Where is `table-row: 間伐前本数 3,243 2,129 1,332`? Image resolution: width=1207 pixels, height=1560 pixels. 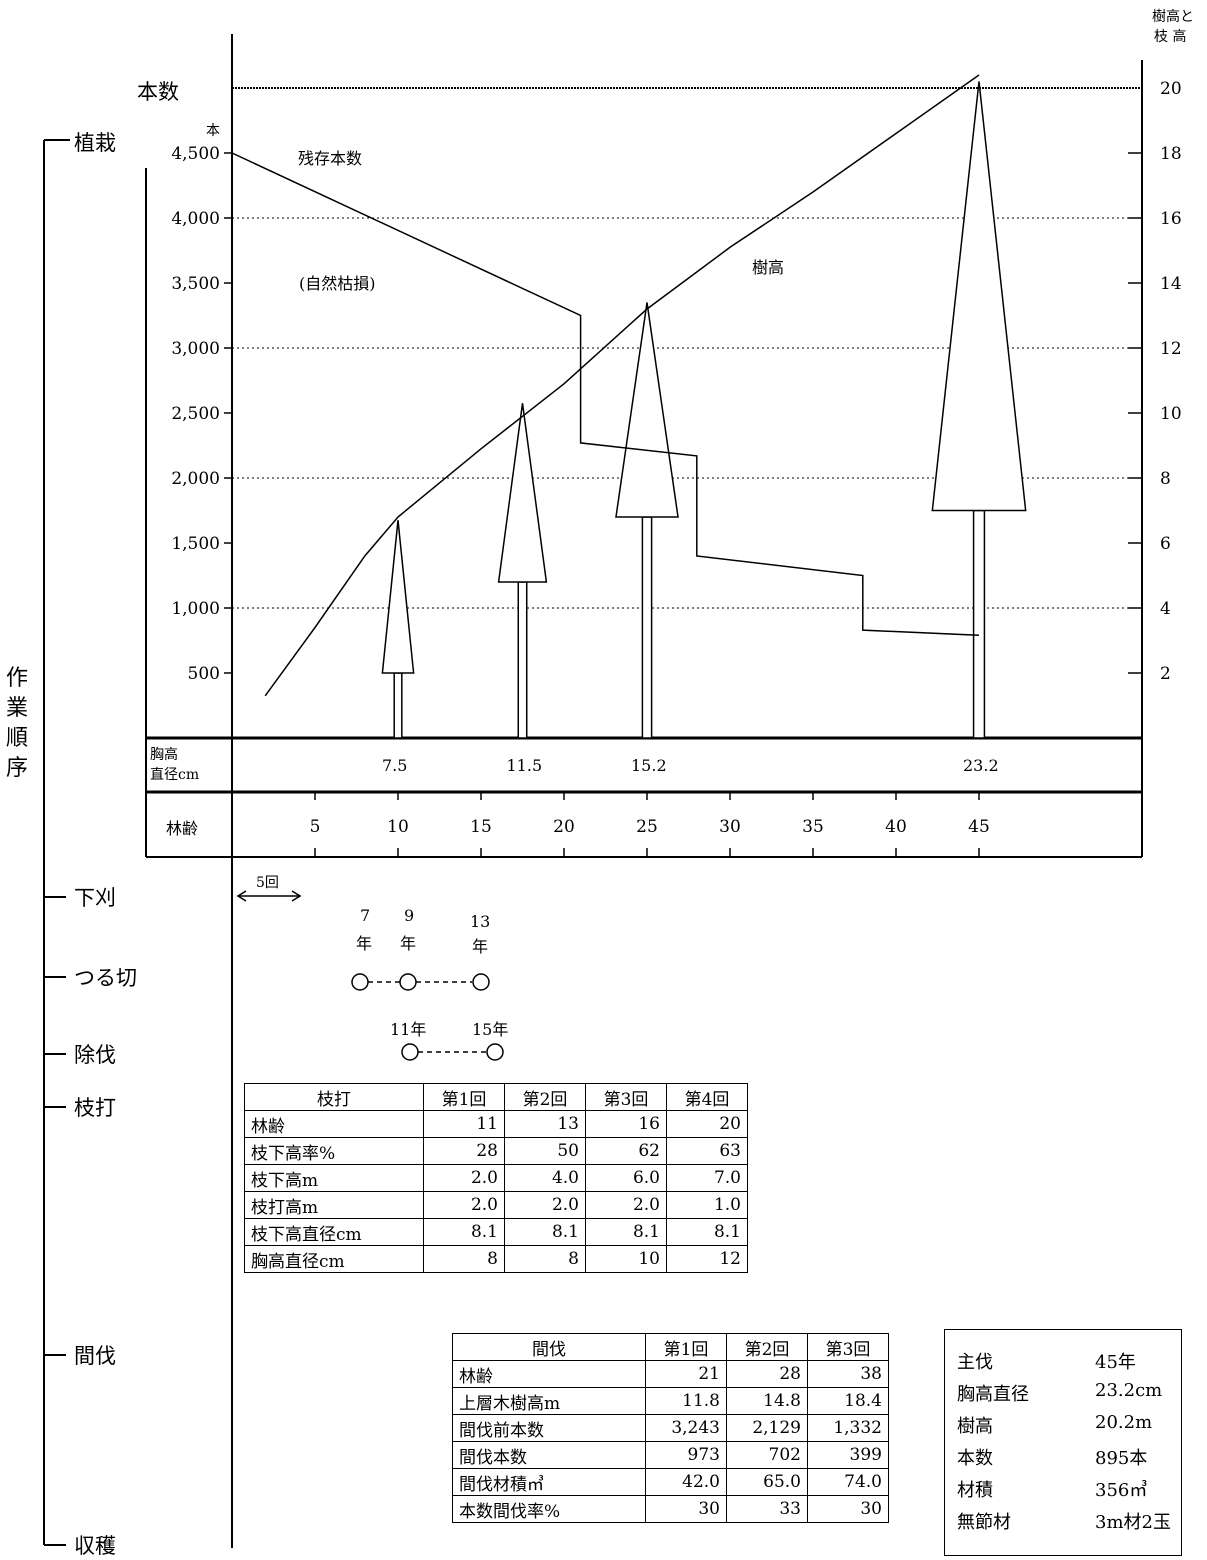
table-row: 間伐前本数 3,243 2,129 1,332 is located at coordinates (670, 1428).